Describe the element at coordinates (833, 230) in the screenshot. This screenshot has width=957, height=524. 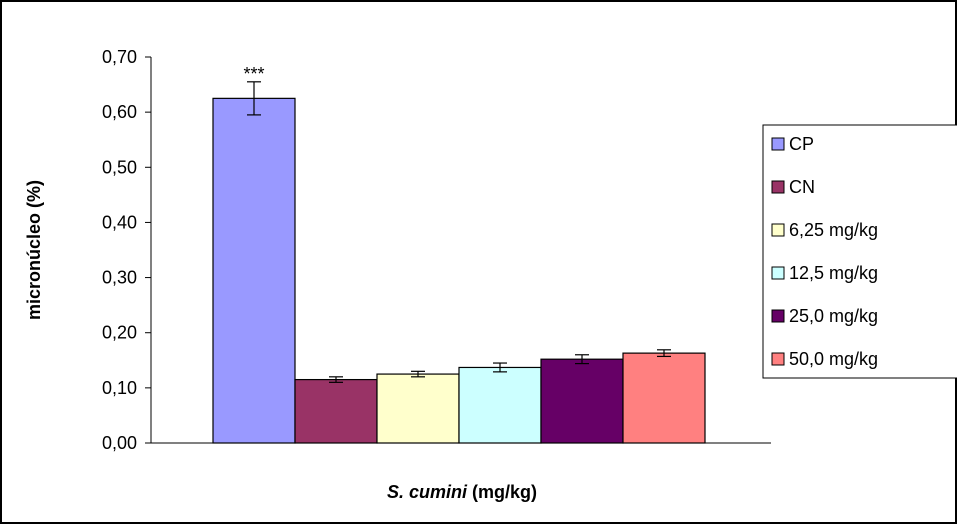
I see `legend-label: 6,25 mg/kg` at that location.